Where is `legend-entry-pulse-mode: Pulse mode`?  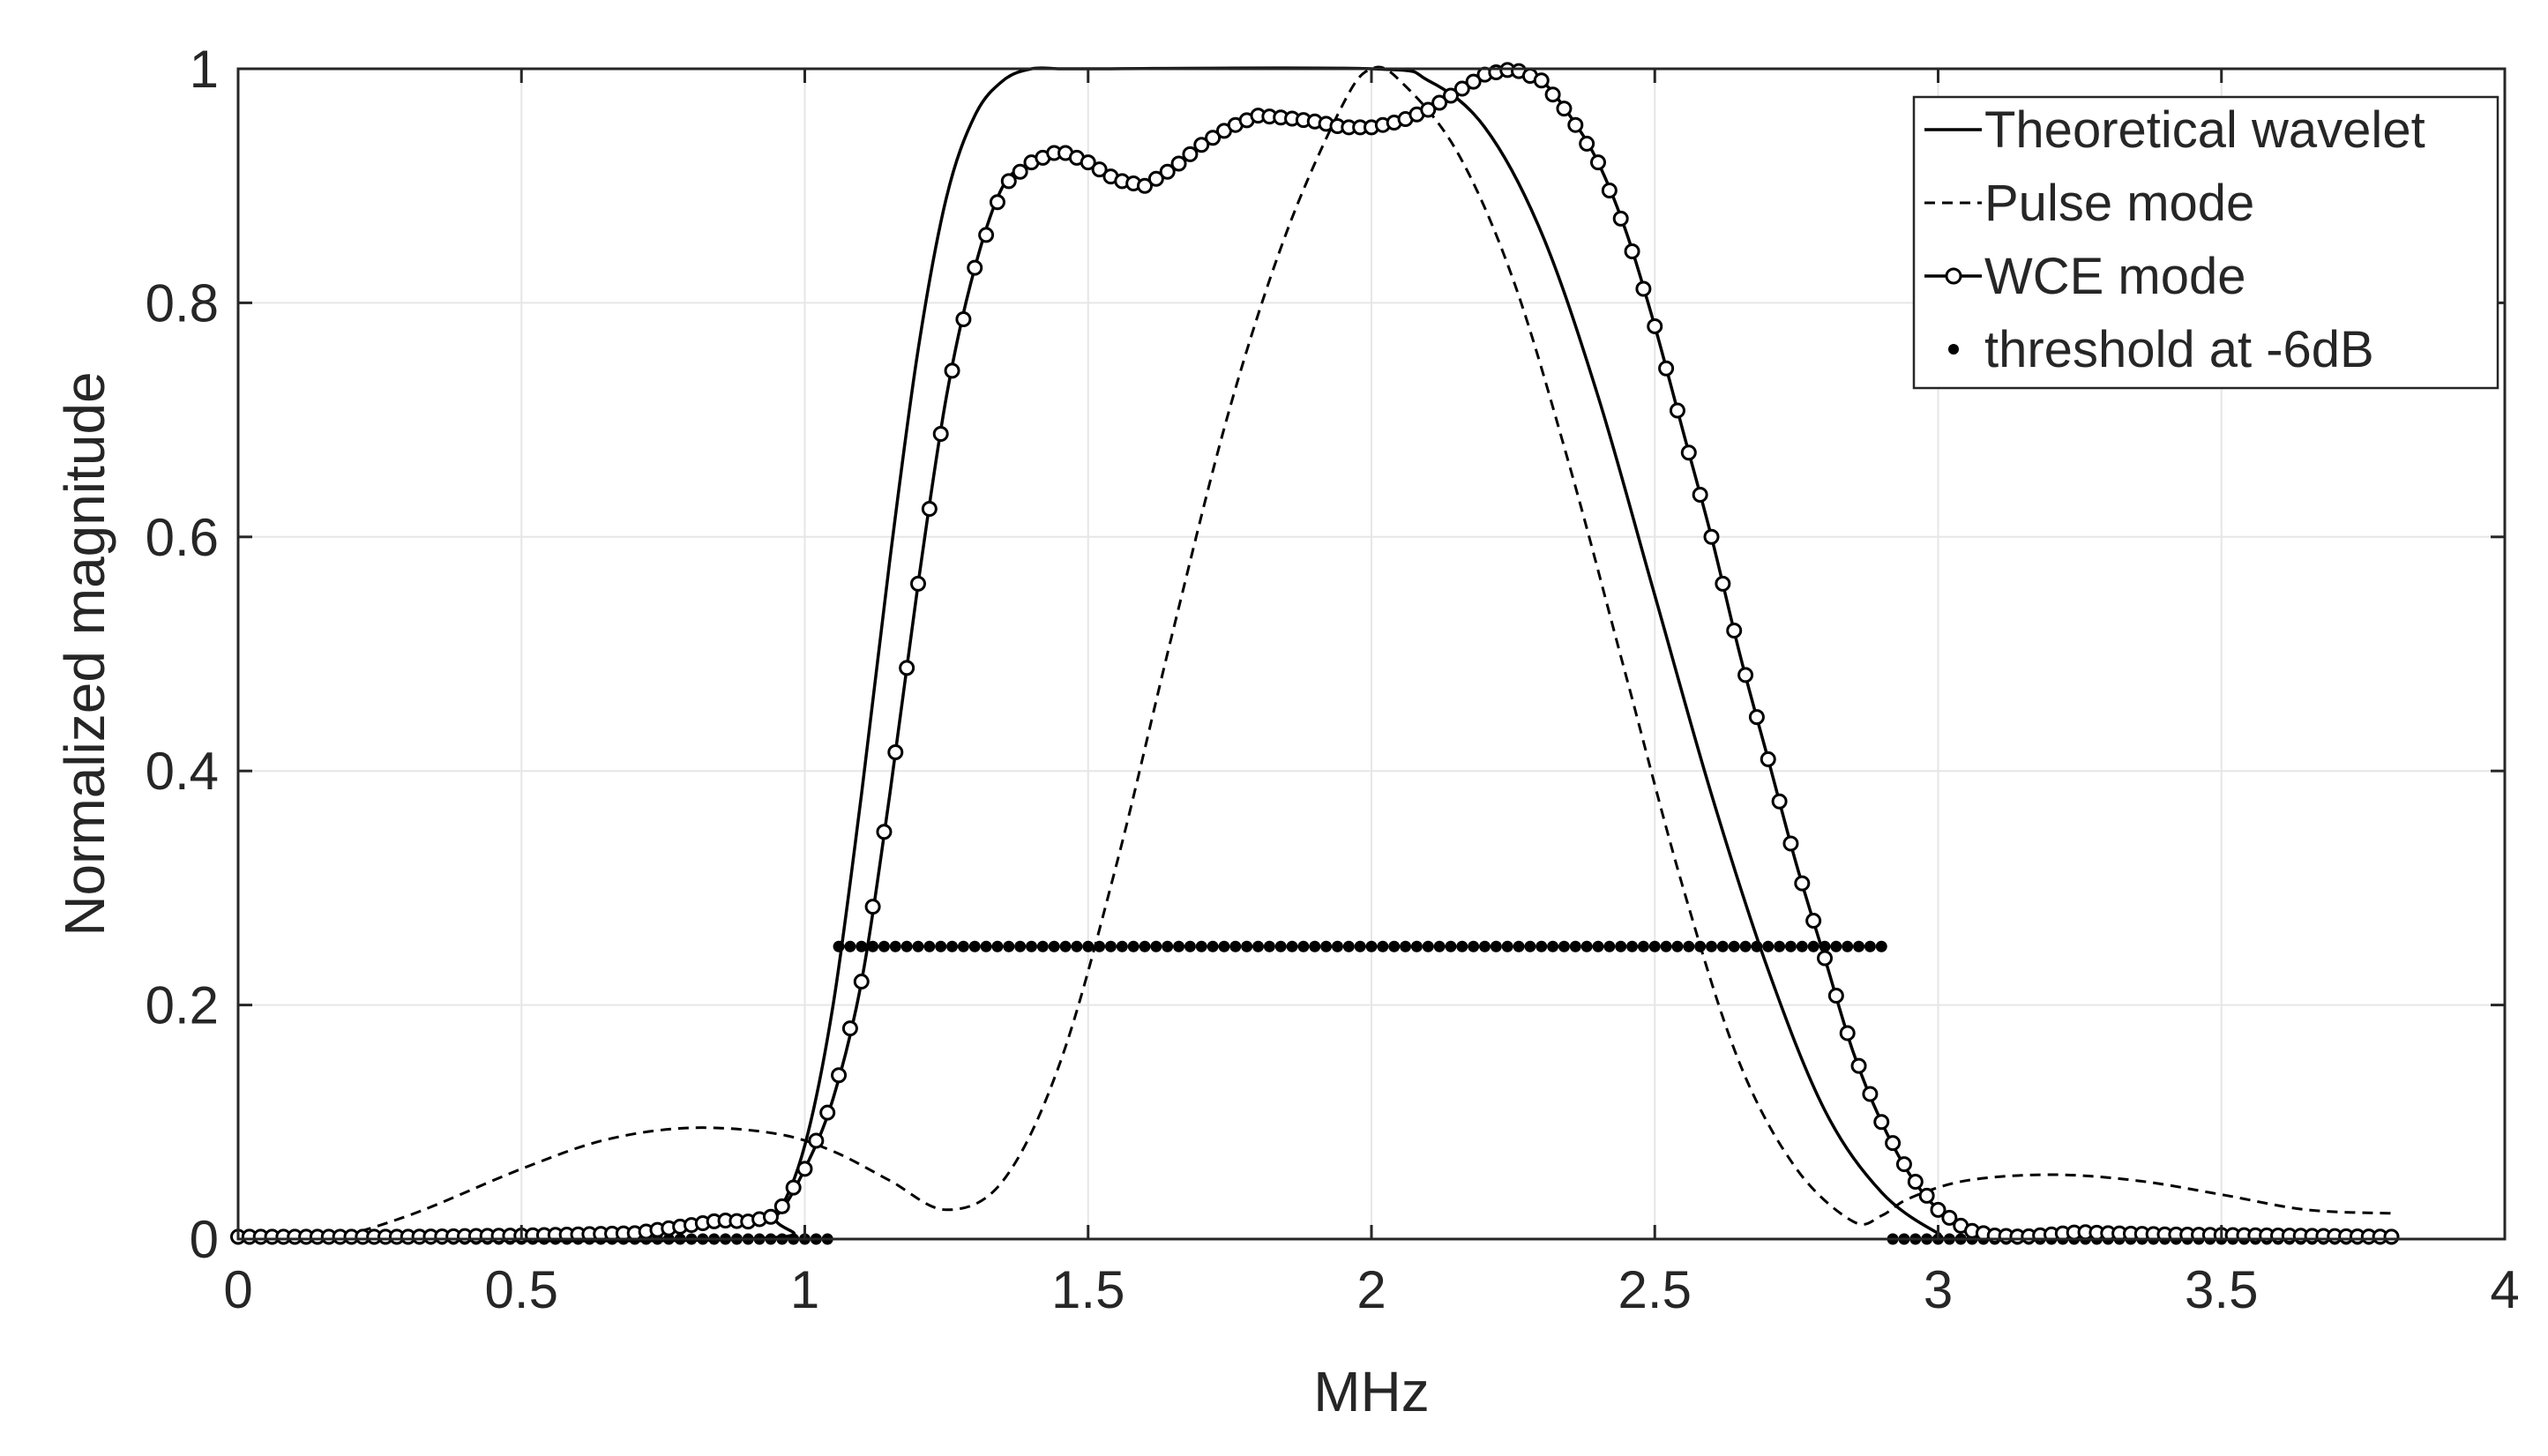
legend-entry-pulse-mode: Pulse mode is located at coordinates (2089, 203).